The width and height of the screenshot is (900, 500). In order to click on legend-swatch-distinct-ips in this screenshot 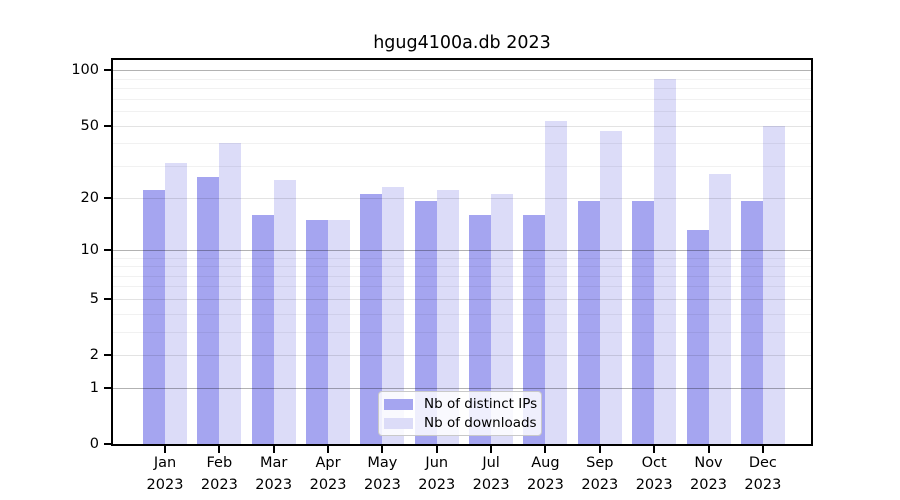, I will do `click(398, 404)`.